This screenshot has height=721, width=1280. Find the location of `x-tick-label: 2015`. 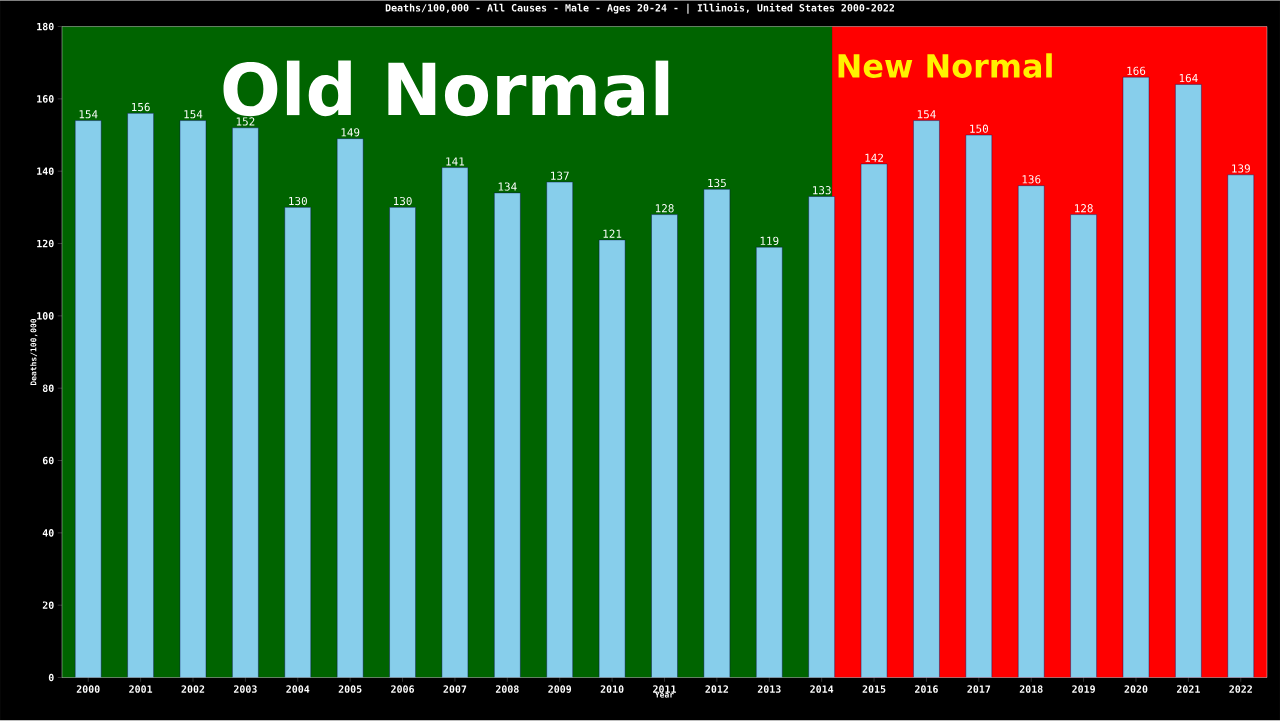

x-tick-label: 2015 is located at coordinates (874, 689).